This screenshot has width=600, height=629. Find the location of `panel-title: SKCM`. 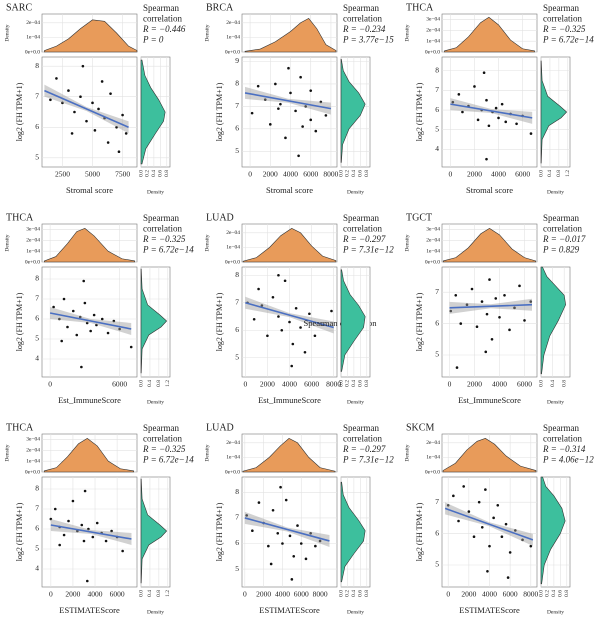

panel-title: SKCM is located at coordinates (420, 427).